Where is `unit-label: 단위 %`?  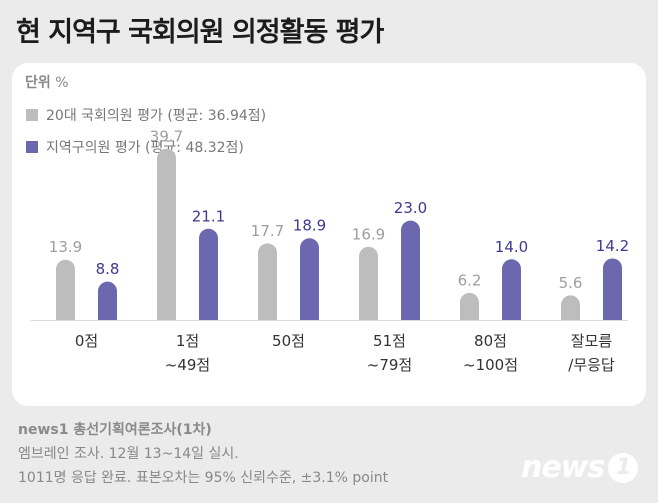 unit-label: 단위 % is located at coordinates (47, 82).